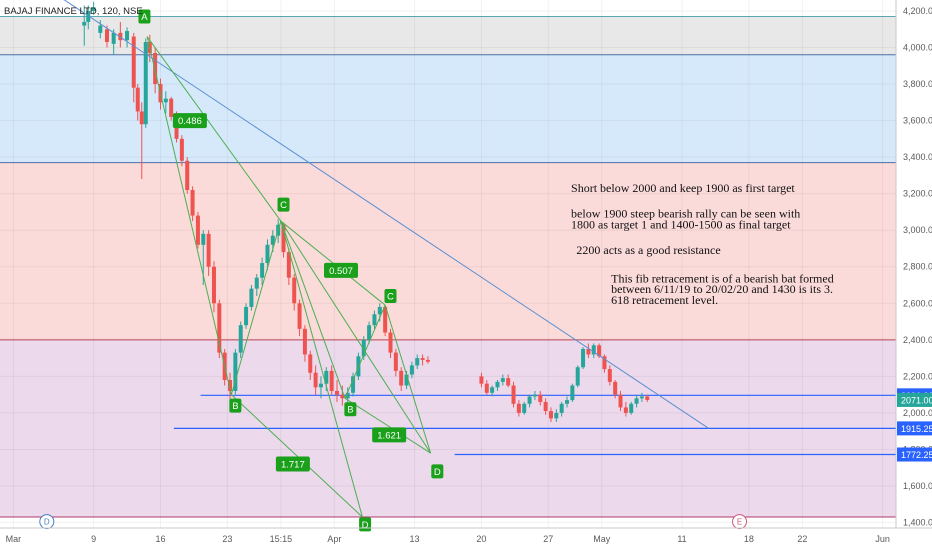 The width and height of the screenshot is (932, 550). Describe the element at coordinates (917, 303) in the screenshot. I see `y-tick-label-8: 2,600.00` at that location.